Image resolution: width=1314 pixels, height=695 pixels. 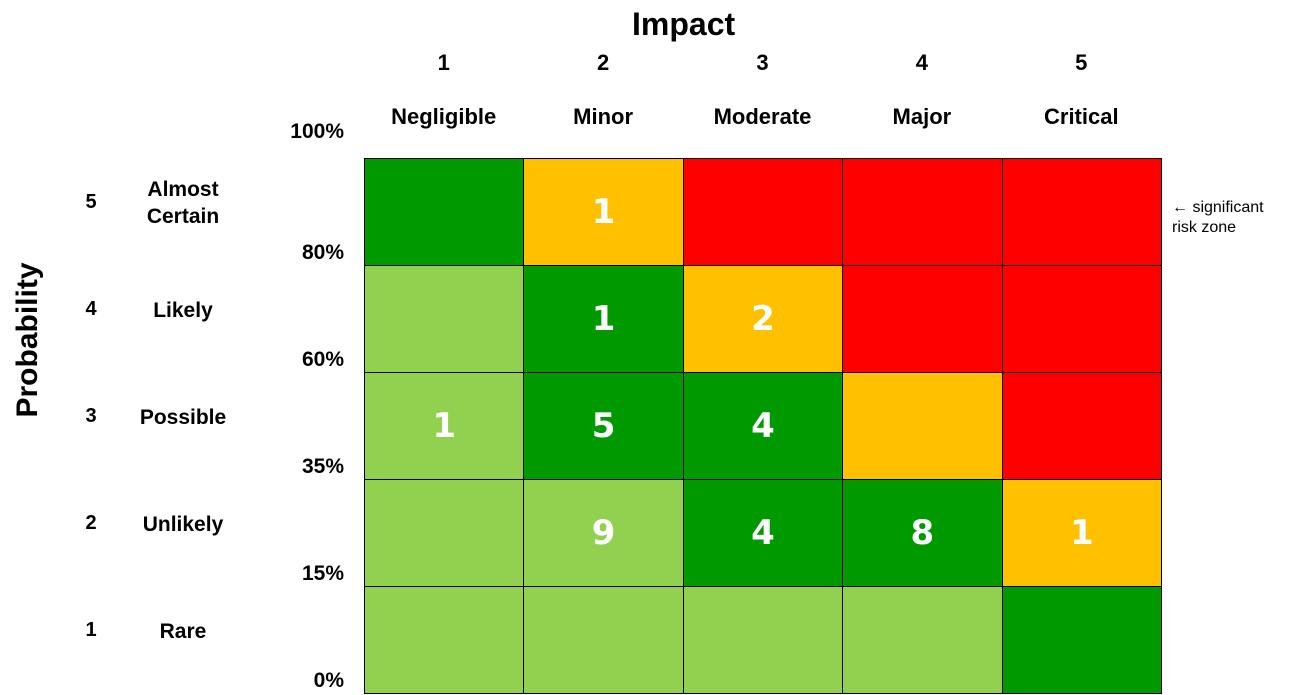 What do you see at coordinates (91, 201) in the screenshot?
I see `probability-number-5: 5` at bounding box center [91, 201].